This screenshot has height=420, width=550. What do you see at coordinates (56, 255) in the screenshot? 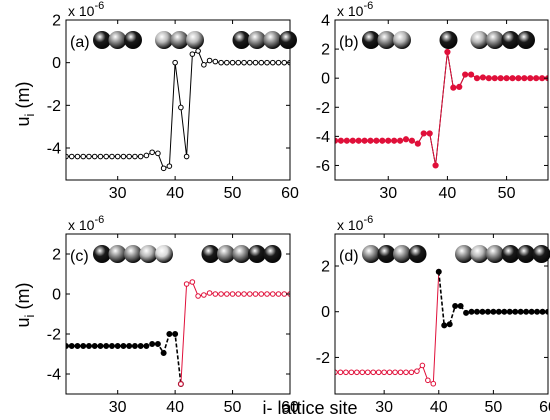
I see `y-tick-label: 2` at bounding box center [56, 255].